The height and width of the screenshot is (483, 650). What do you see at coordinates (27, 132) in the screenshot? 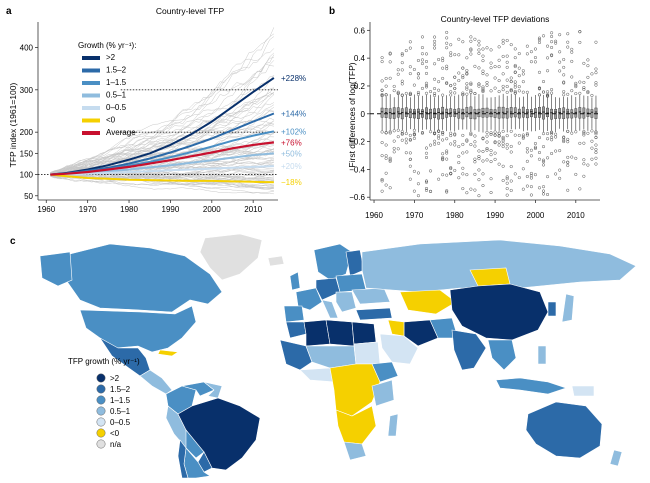
I see `chart-a-y-tick-label: 200` at bounding box center [27, 132].